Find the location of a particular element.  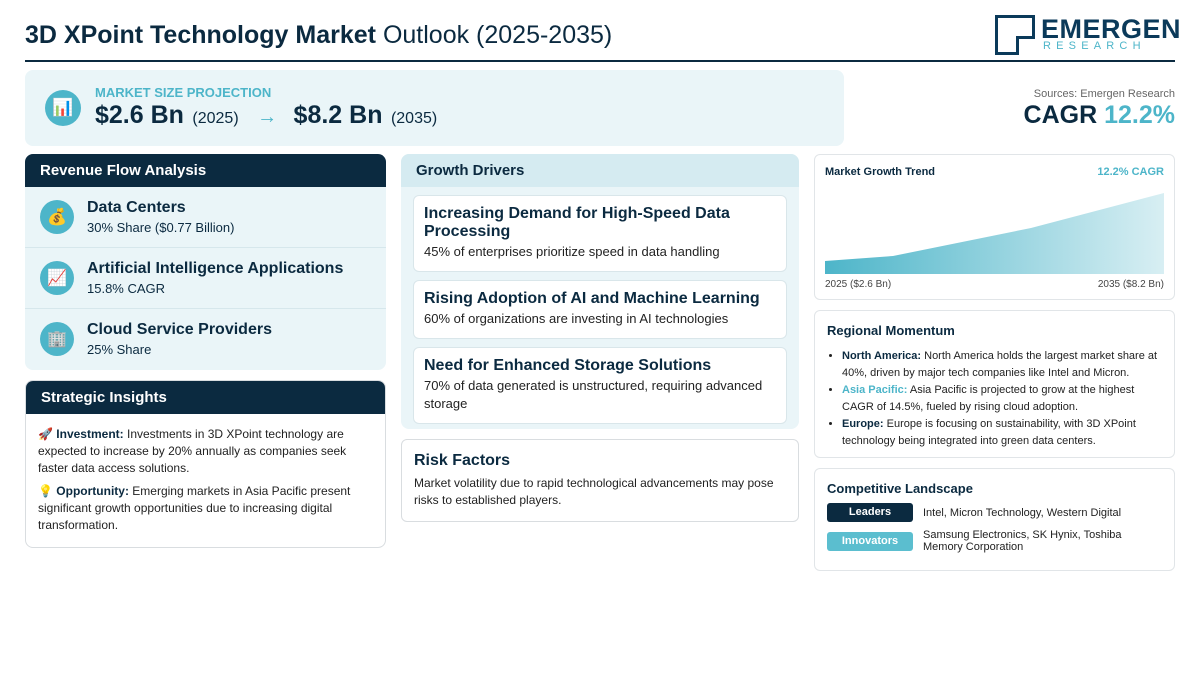

rocket-icon: 🚀 is located at coordinates (45, 434).